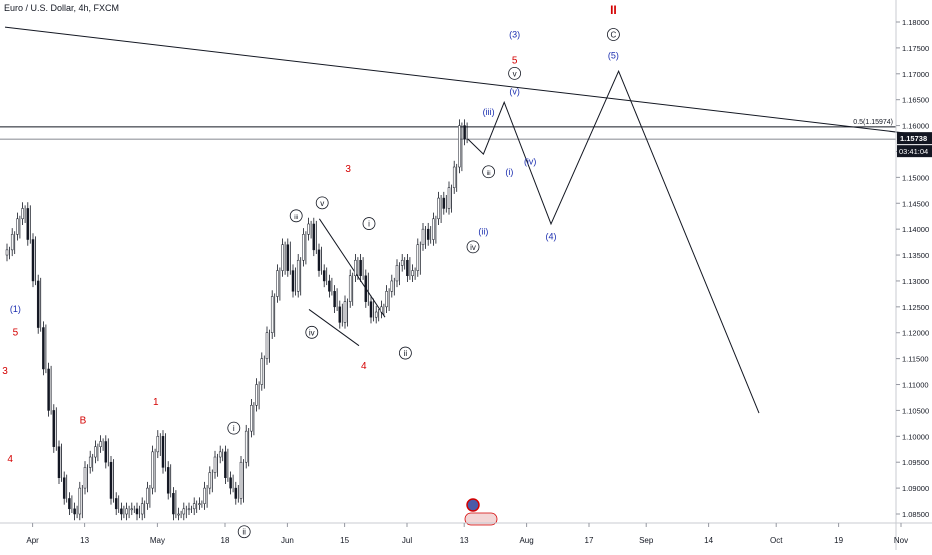 This screenshot has width=932, height=555. I want to click on symbol-title: Euro / U.S. Dollar, 4h, FXCM, so click(62, 8).